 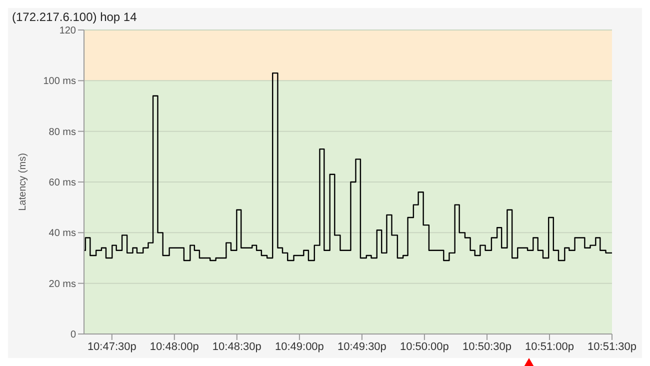 What do you see at coordinates (67, 31) in the screenshot?
I see `y-tick-label: 120` at bounding box center [67, 31].